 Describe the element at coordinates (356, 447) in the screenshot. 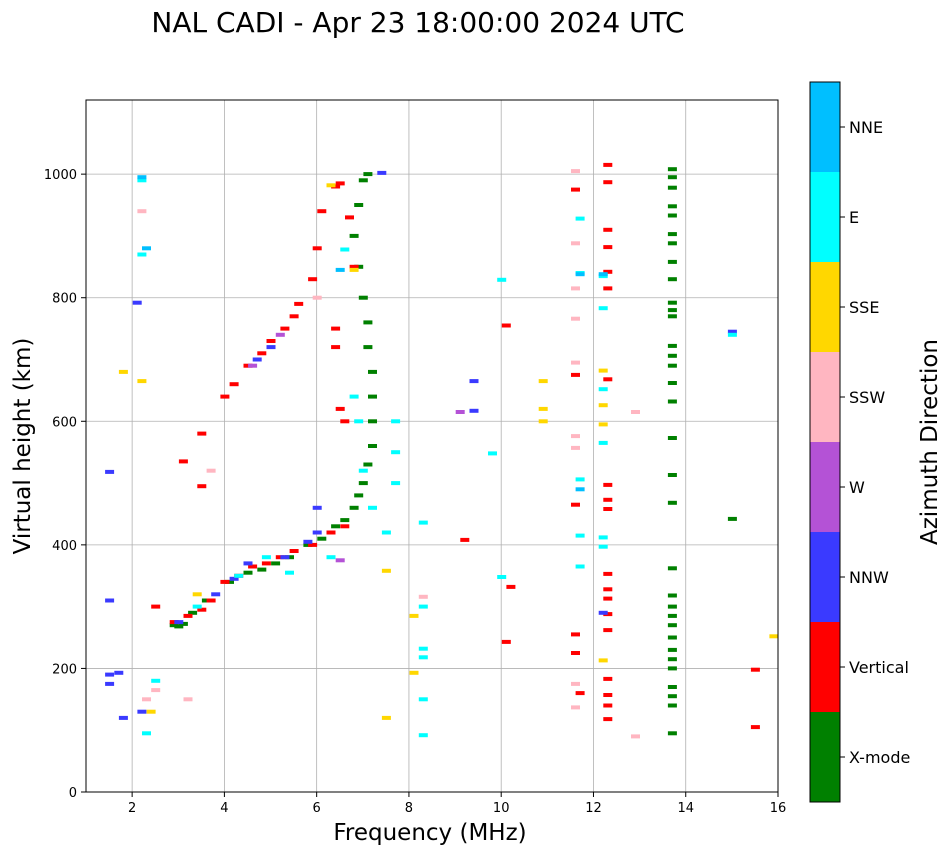

I see `series-w` at that location.